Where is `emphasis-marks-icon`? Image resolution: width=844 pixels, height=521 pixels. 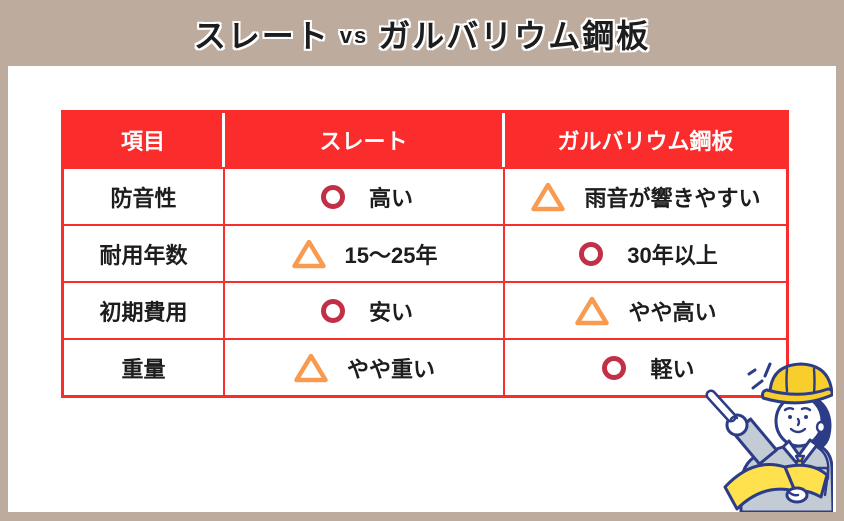 emphasis-marks-icon is located at coordinates (759, 376).